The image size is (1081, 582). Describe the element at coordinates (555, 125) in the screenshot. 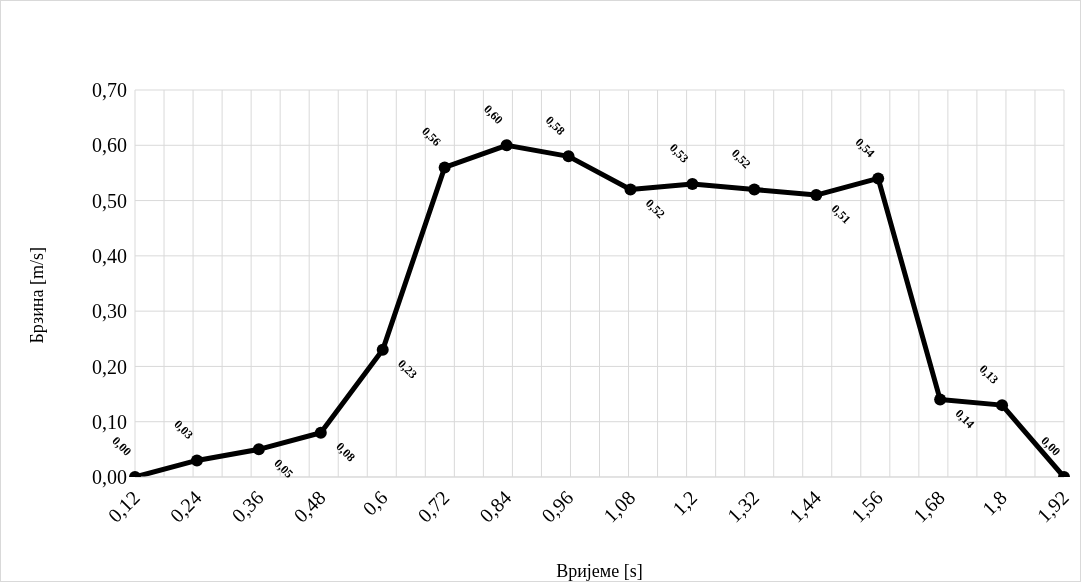

I see `data-label: 0,58` at that location.